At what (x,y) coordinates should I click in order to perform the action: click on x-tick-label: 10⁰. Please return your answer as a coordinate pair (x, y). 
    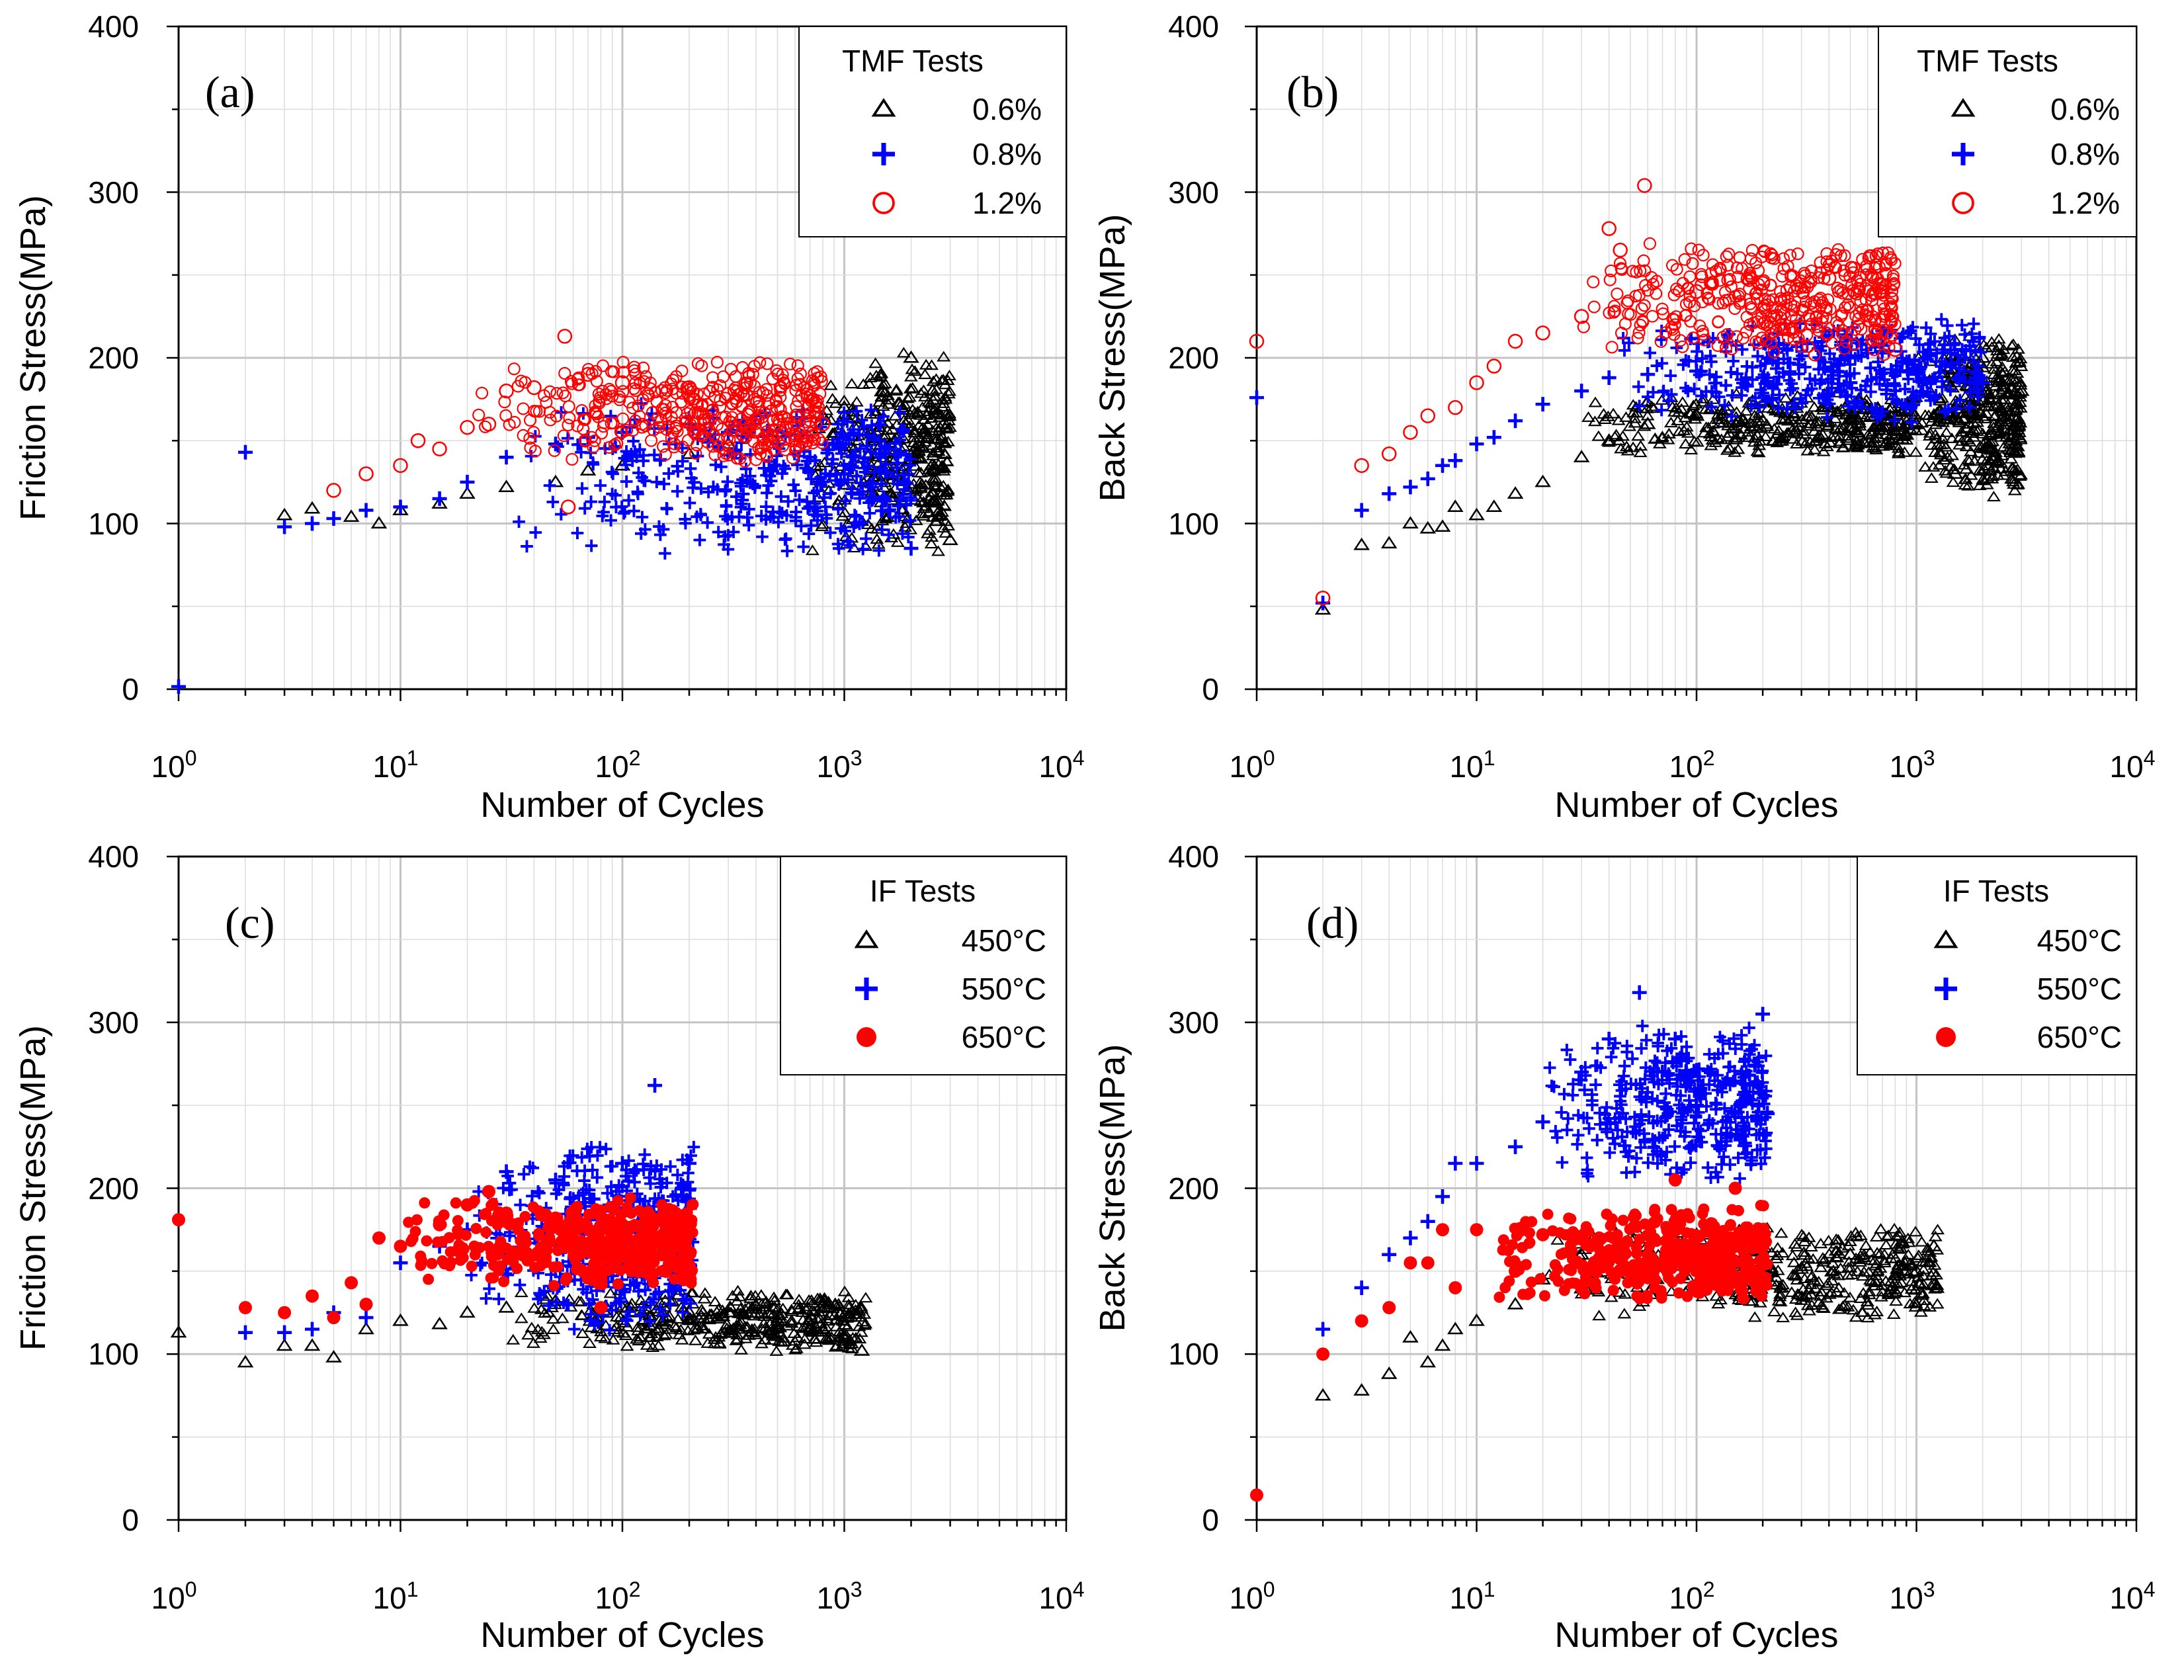
    Looking at the image, I should click on (174, 1596).